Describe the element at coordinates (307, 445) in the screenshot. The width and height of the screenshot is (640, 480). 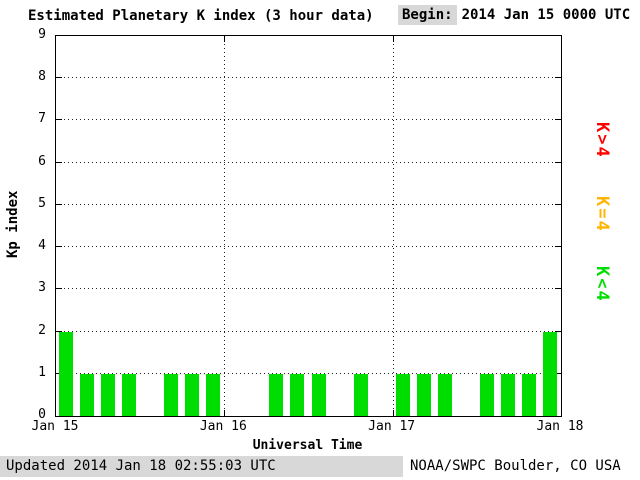
I see `x-axis-title: Universal Time` at that location.